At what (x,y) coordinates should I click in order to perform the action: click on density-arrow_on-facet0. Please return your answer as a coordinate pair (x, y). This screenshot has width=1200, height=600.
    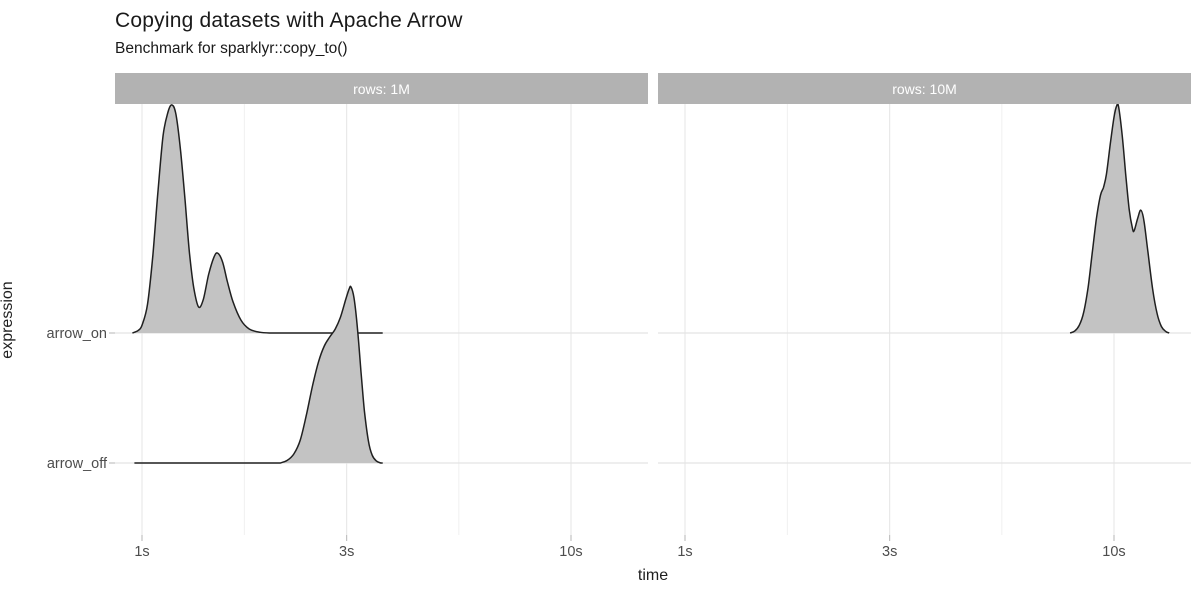
    Looking at the image, I should click on (257, 219).